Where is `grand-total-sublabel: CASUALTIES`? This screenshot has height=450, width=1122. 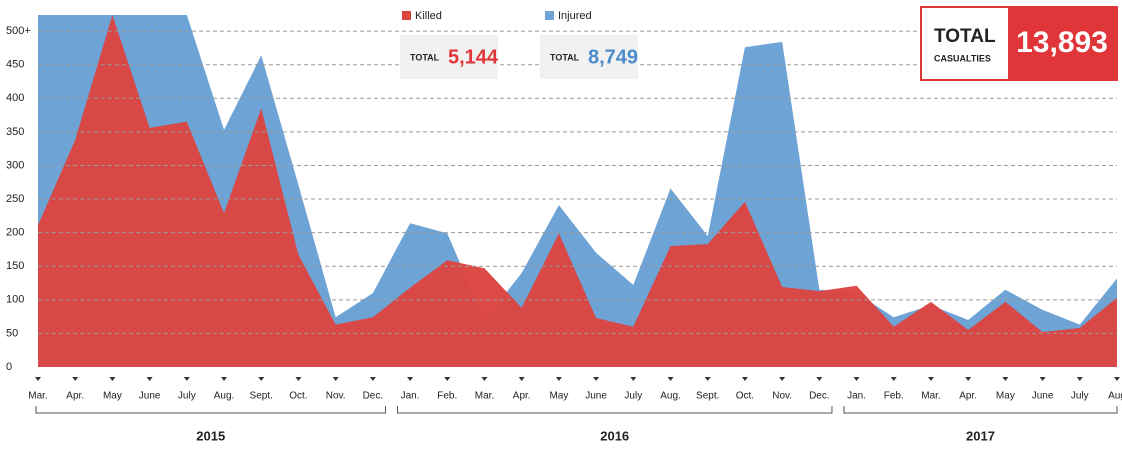
grand-total-sublabel: CASUALTIES is located at coordinates (962, 58).